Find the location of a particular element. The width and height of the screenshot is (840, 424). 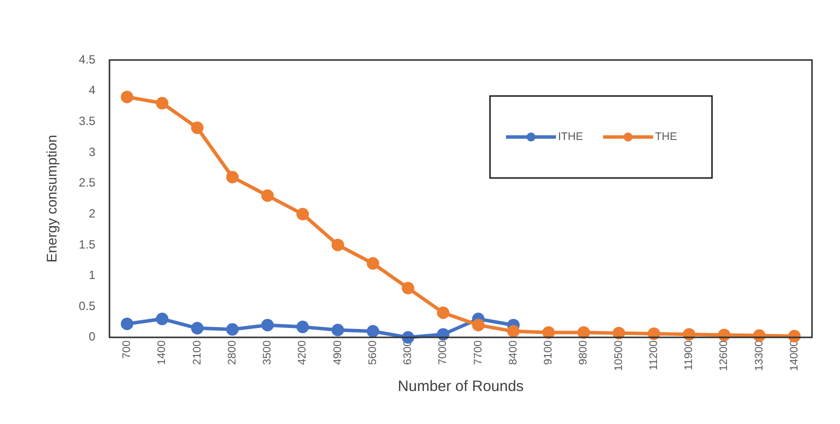

y-tick-label: 0 is located at coordinates (92, 337).